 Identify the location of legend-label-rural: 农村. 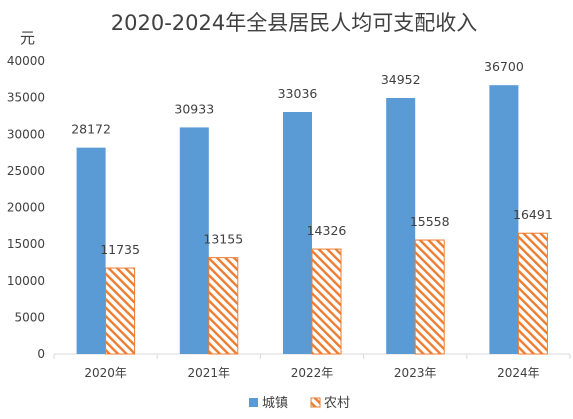
(337, 403).